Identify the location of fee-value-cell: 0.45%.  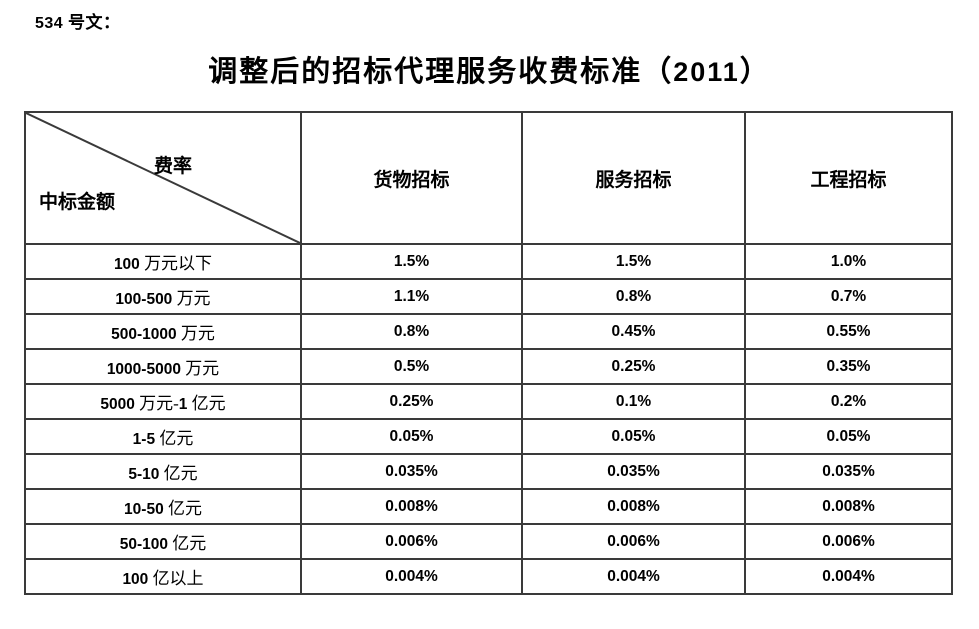
(633, 331).